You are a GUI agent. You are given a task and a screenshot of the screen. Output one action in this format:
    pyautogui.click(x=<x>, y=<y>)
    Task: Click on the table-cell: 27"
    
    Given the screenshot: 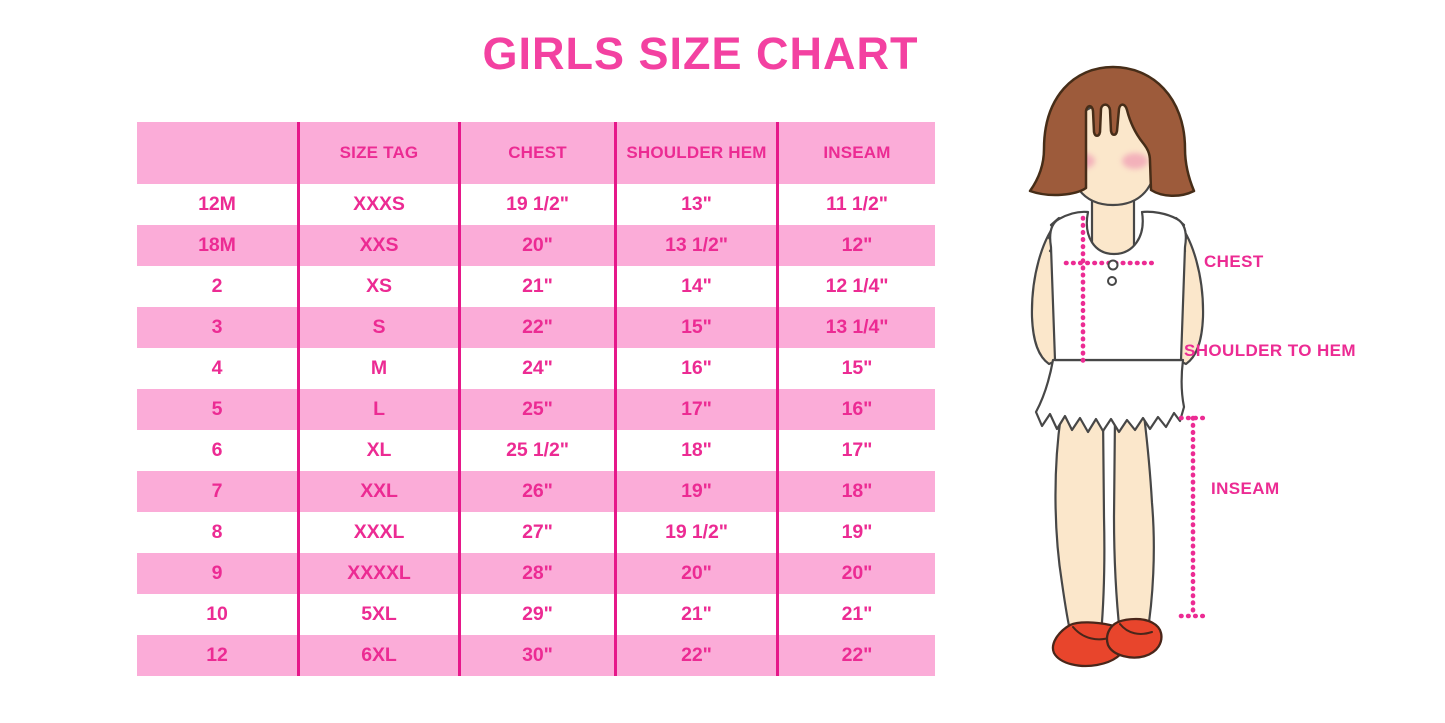 What is the action you would take?
    pyautogui.click(x=536, y=532)
    